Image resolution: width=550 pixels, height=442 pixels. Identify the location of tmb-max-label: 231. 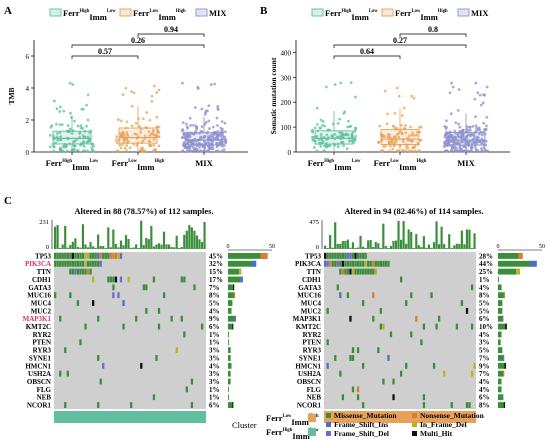
(44, 222).